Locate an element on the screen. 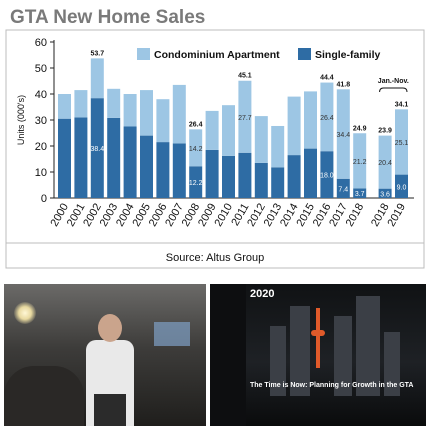  bar-single-label: 18.0 is located at coordinates (327, 176).